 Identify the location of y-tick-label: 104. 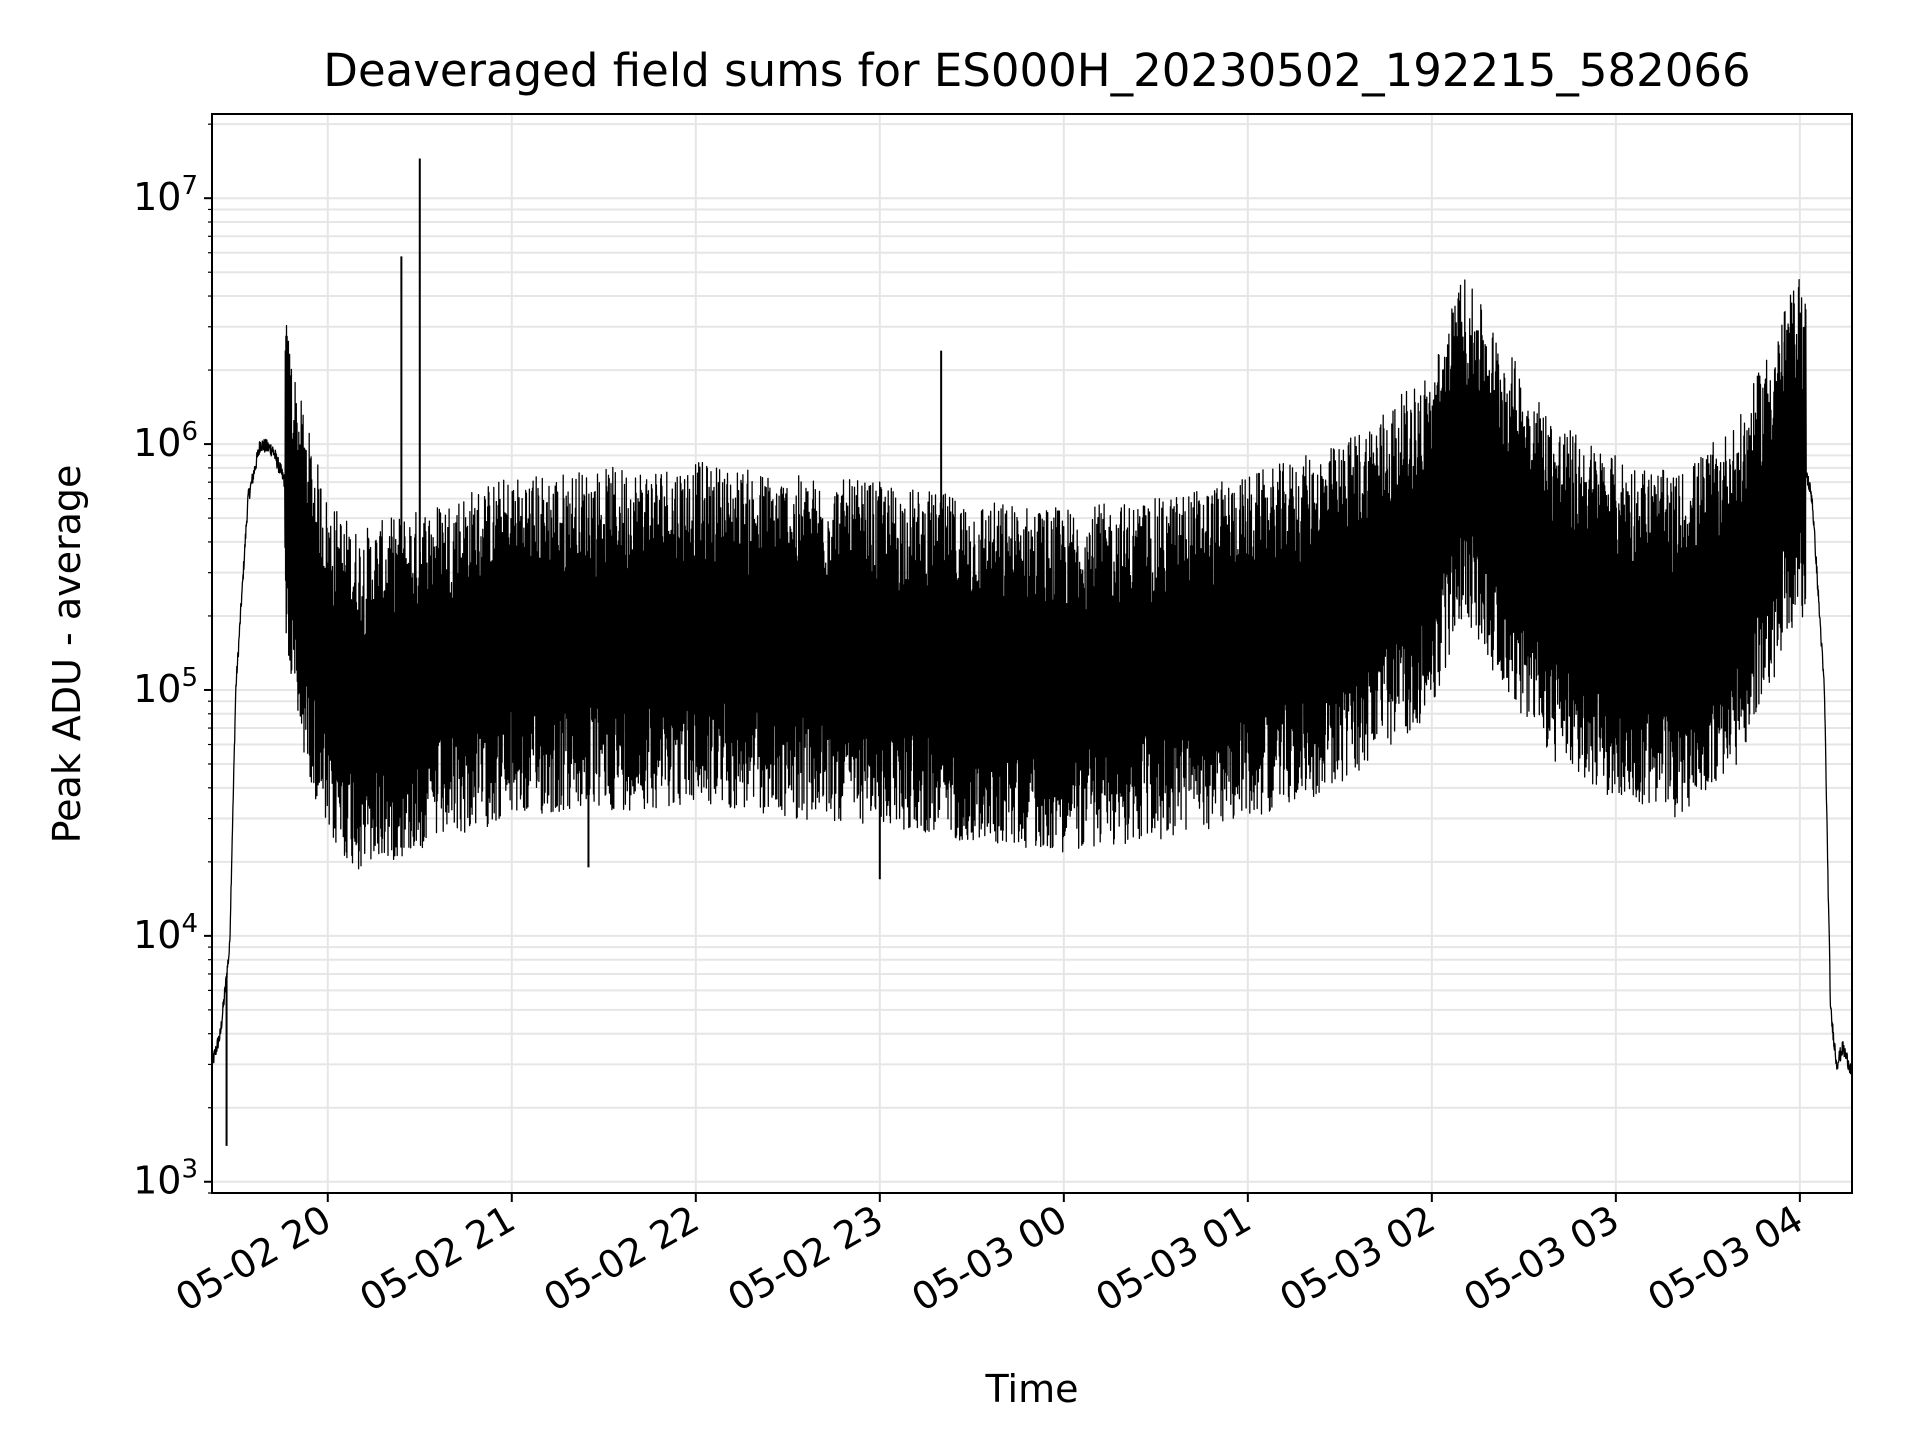
(165, 933).